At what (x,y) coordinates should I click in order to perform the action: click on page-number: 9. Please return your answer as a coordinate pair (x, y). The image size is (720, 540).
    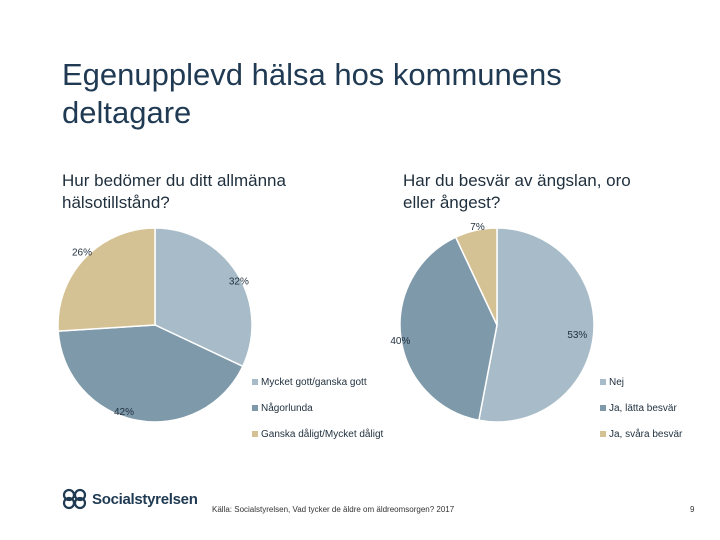
    Looking at the image, I should click on (692, 509).